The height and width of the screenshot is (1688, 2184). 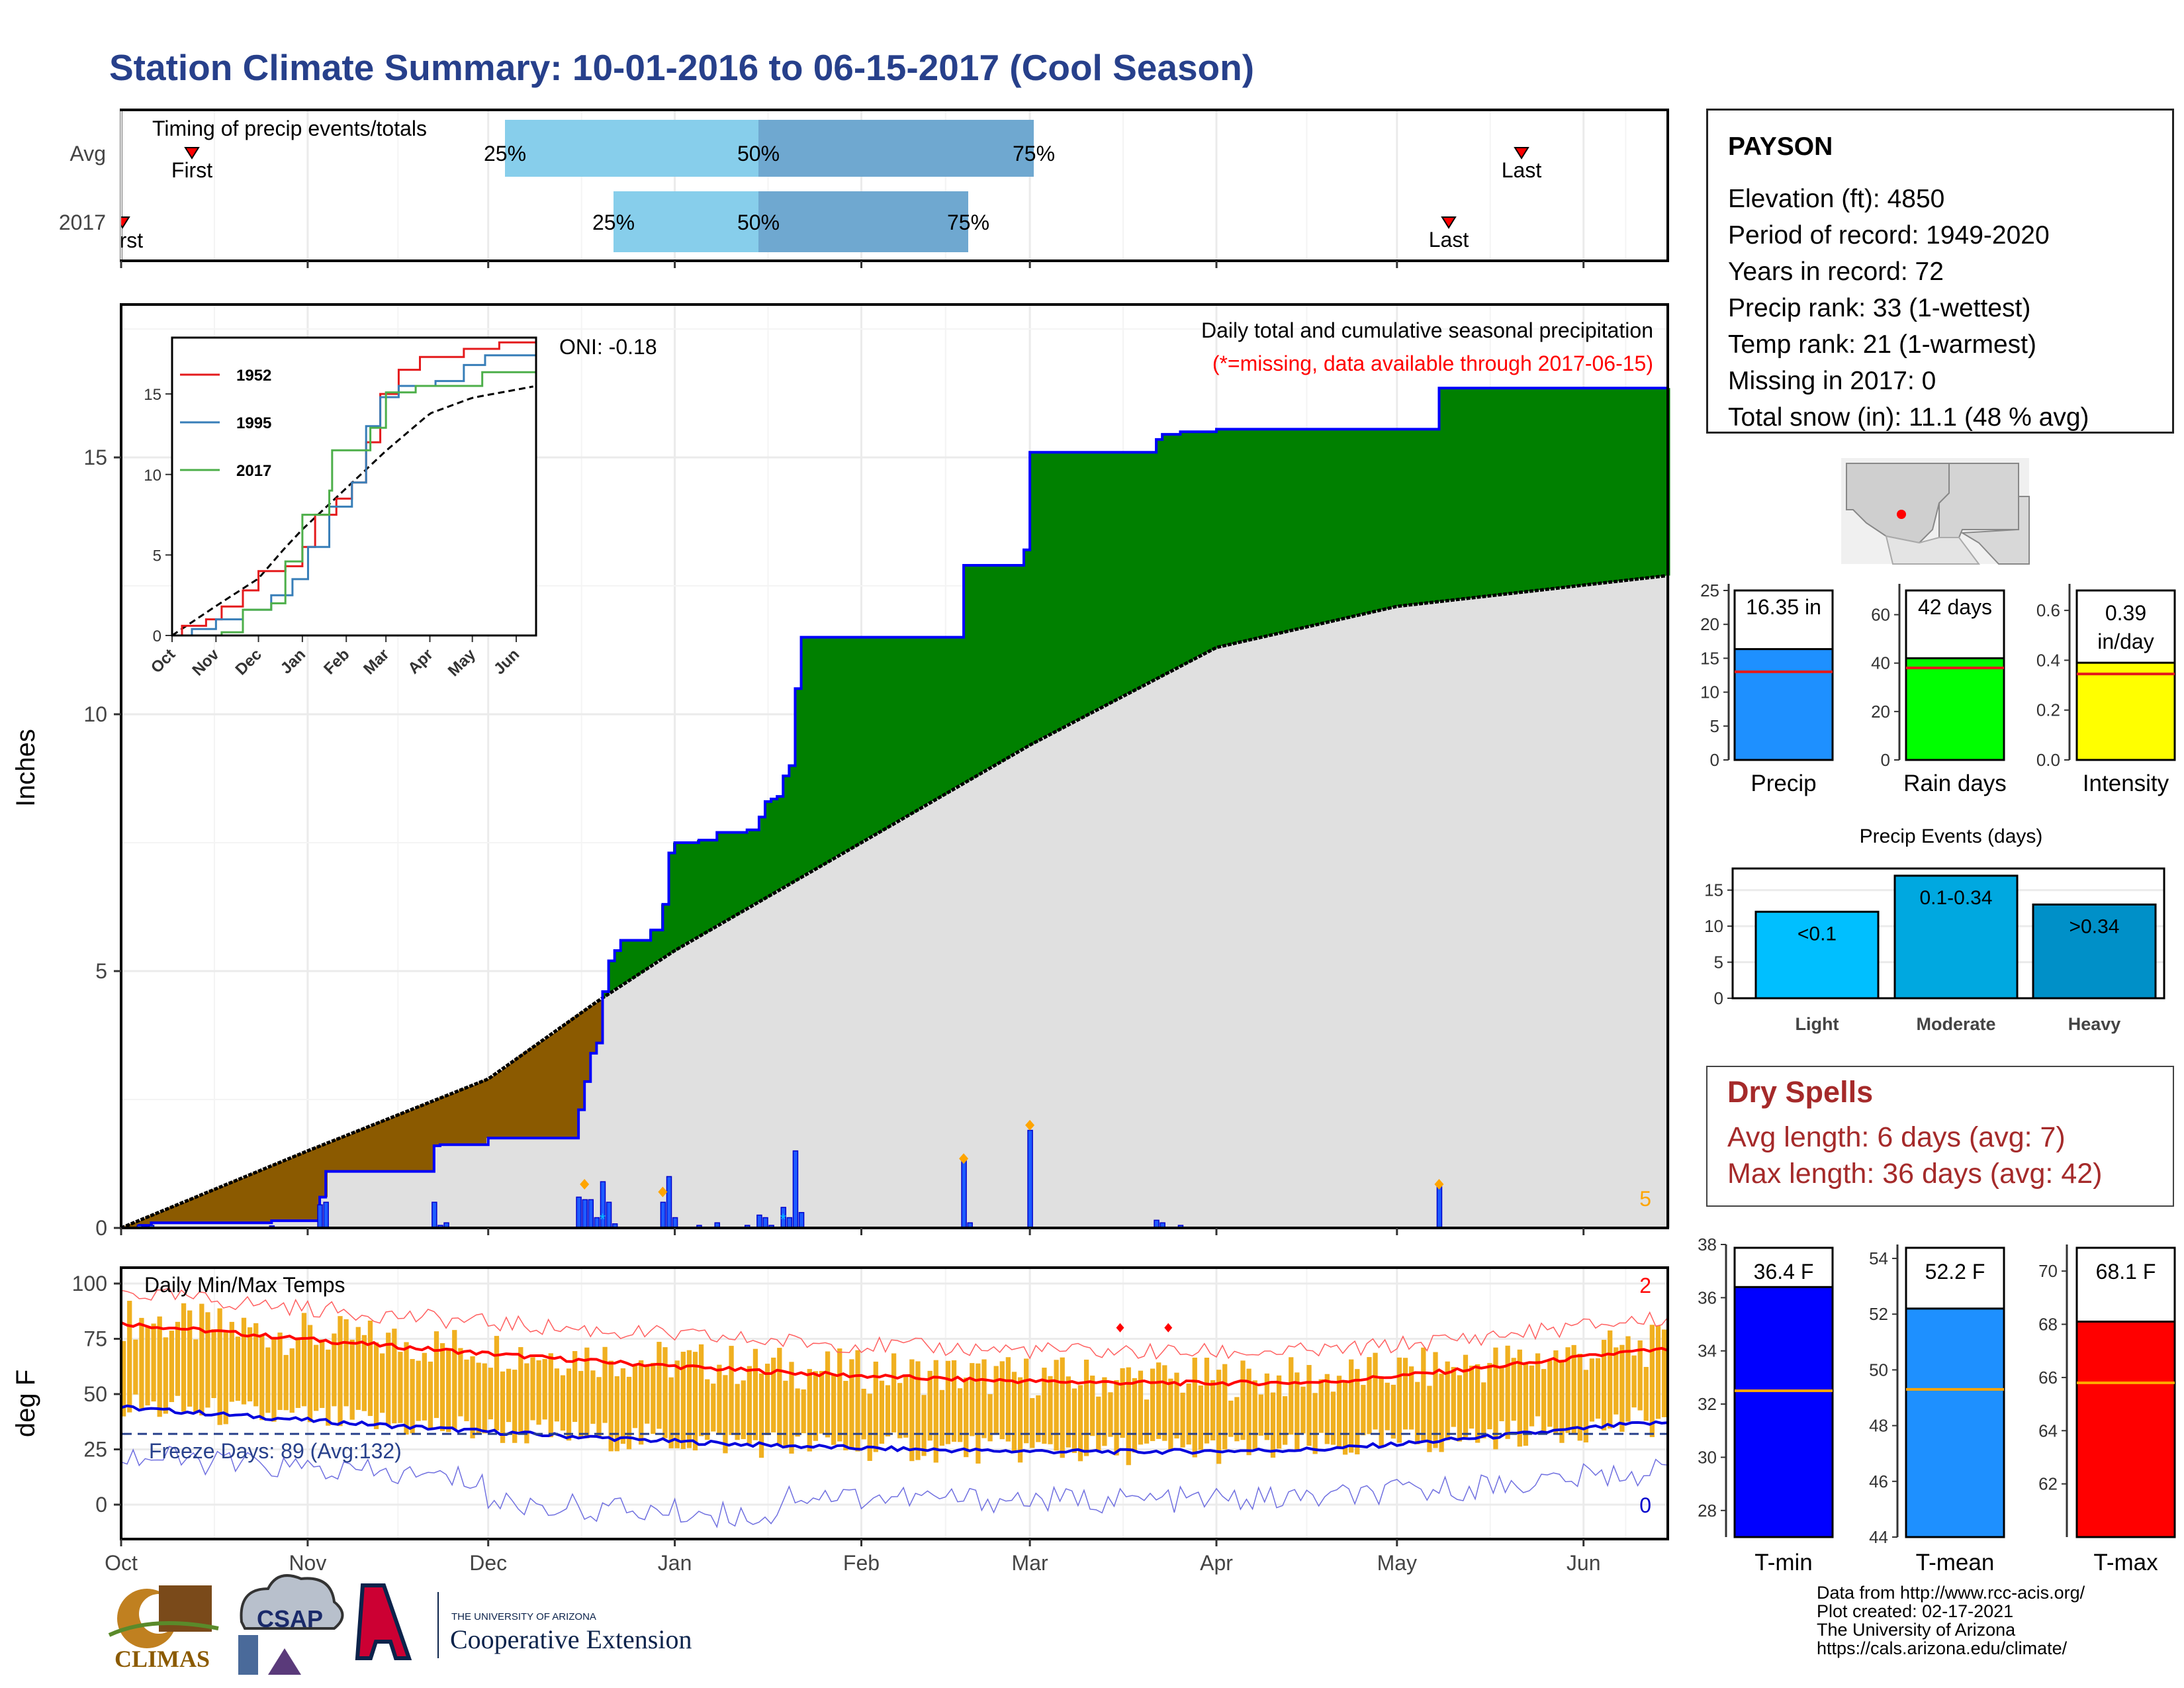 What do you see at coordinates (89, 1283) in the screenshot?
I see `y-tick-label: 100` at bounding box center [89, 1283].